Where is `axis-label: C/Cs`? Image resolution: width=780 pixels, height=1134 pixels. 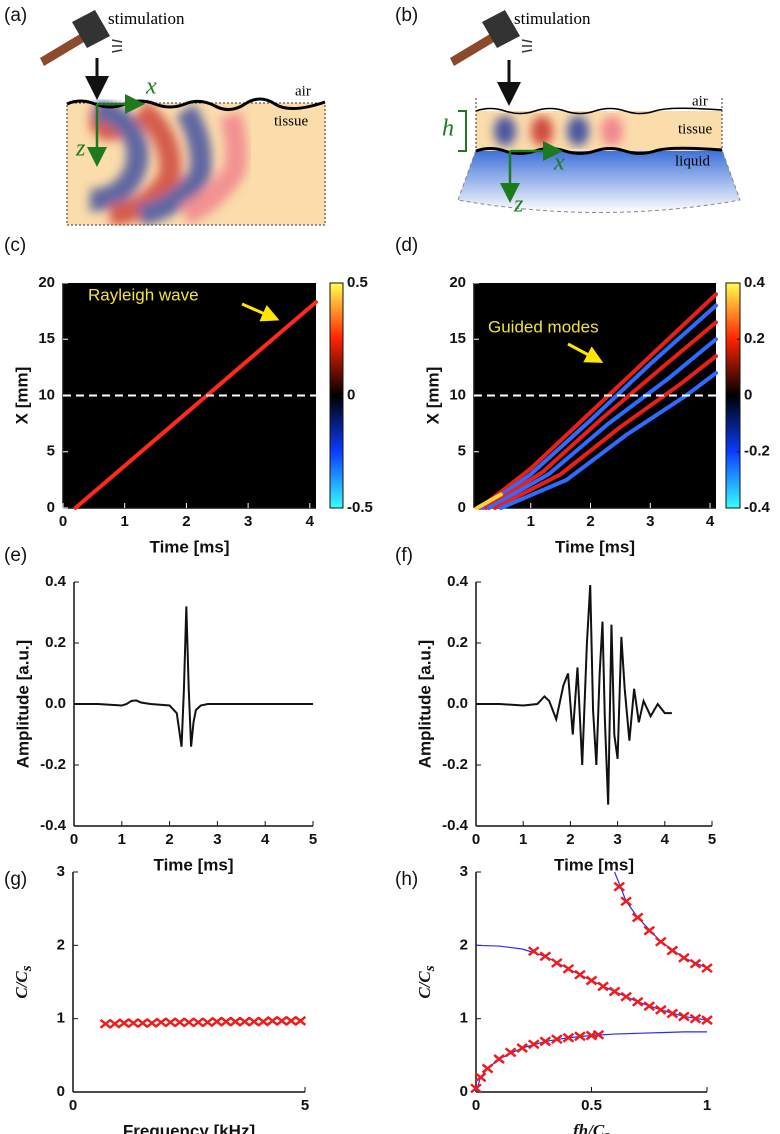
axis-label: C/Cs is located at coordinates (24, 981).